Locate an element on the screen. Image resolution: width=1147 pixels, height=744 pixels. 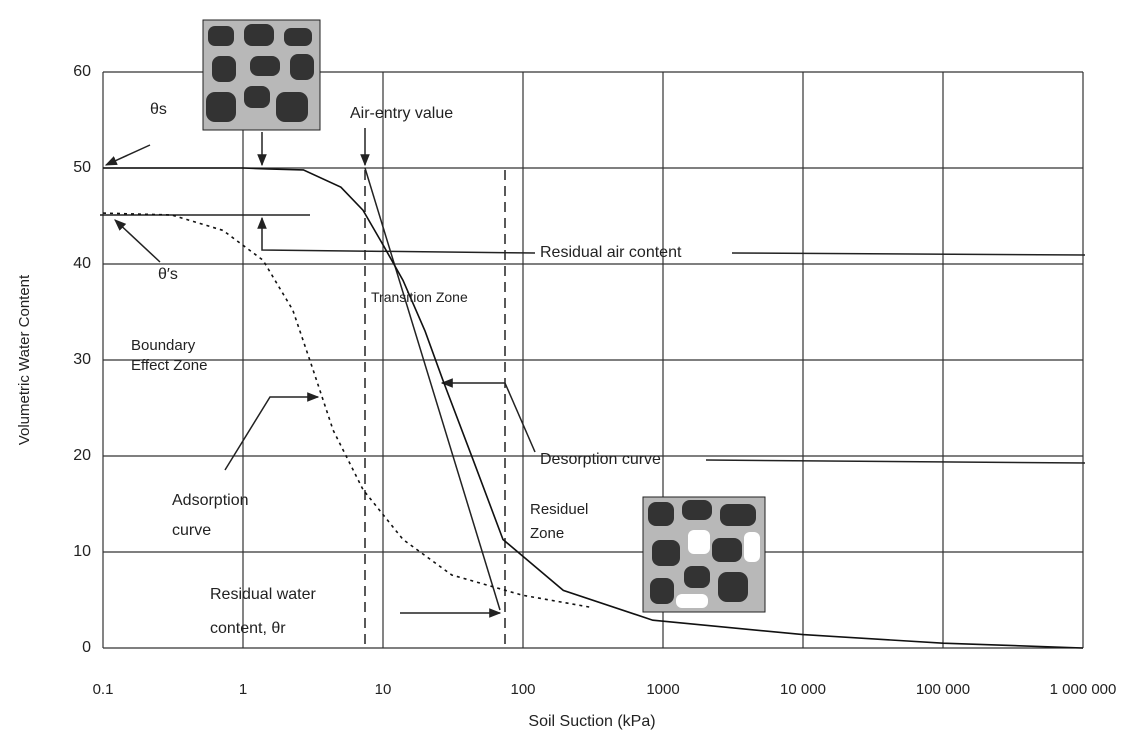
y-tick-label: 60 is located at coordinates (82, 71).